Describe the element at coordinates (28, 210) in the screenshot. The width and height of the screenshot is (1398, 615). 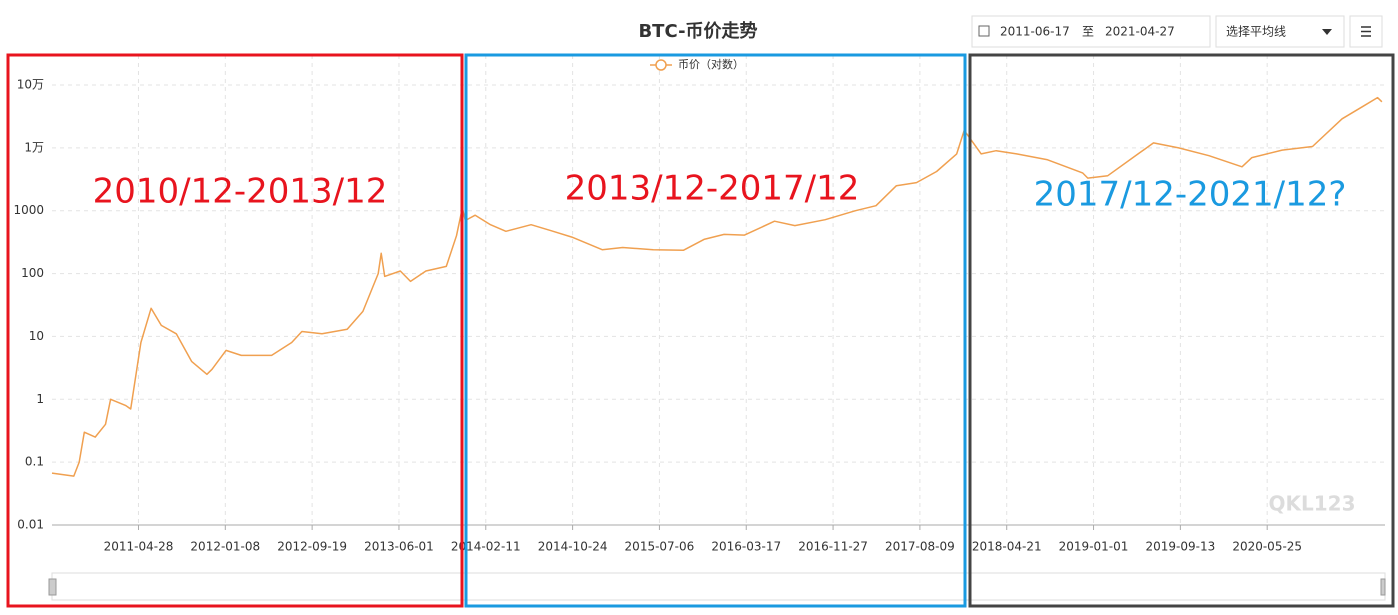
I see `y-tick-label: 1000` at that location.